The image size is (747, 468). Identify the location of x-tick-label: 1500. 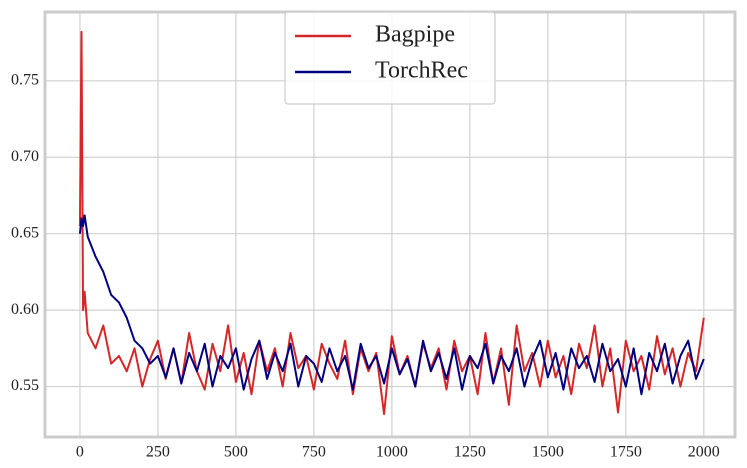
(548, 452).